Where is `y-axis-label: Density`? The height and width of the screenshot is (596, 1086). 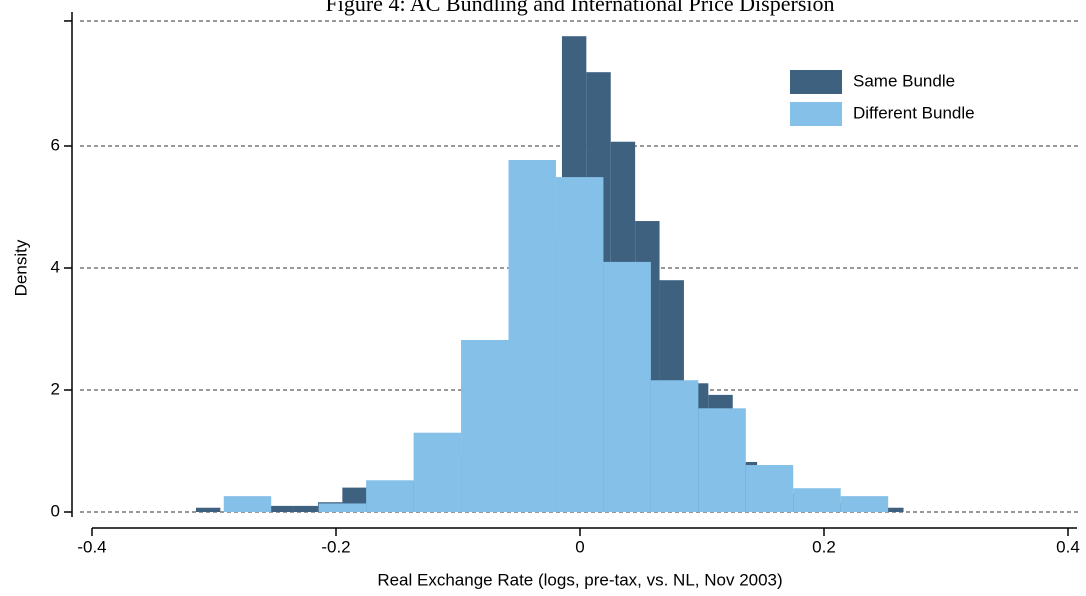 y-axis-label: Density is located at coordinates (20, 267).